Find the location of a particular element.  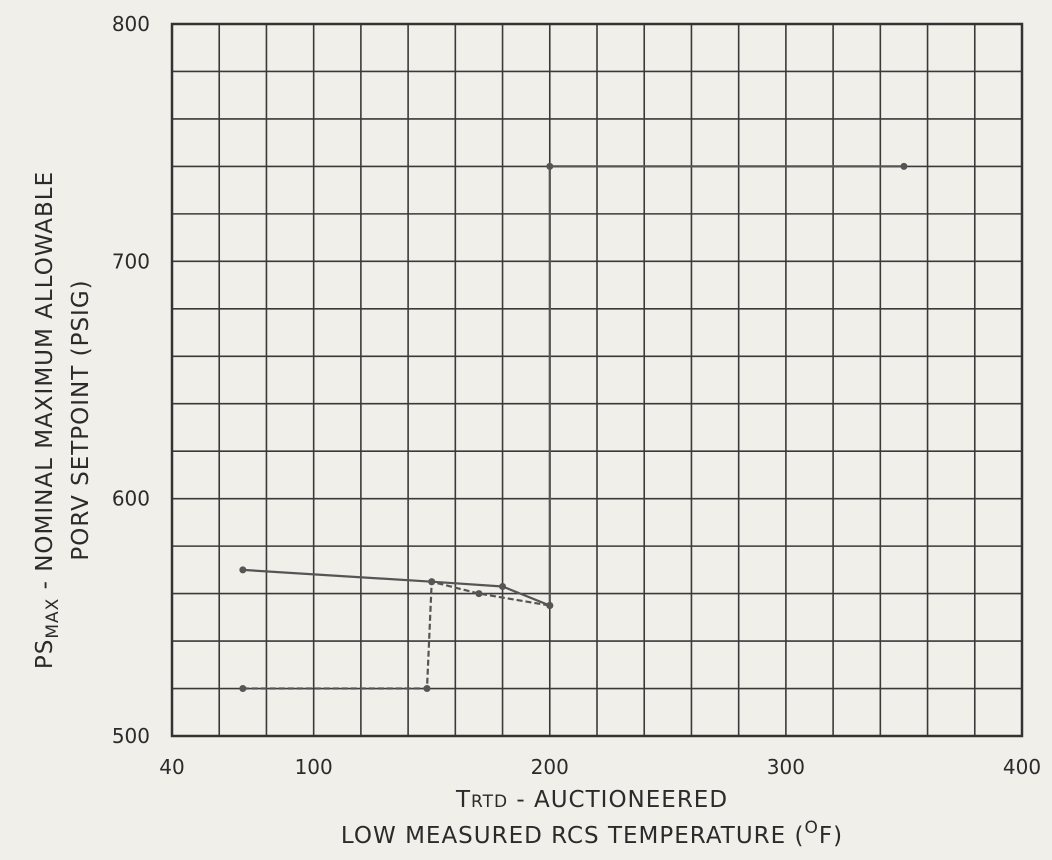

x-label-rest: RTD is located at coordinates (489, 802).